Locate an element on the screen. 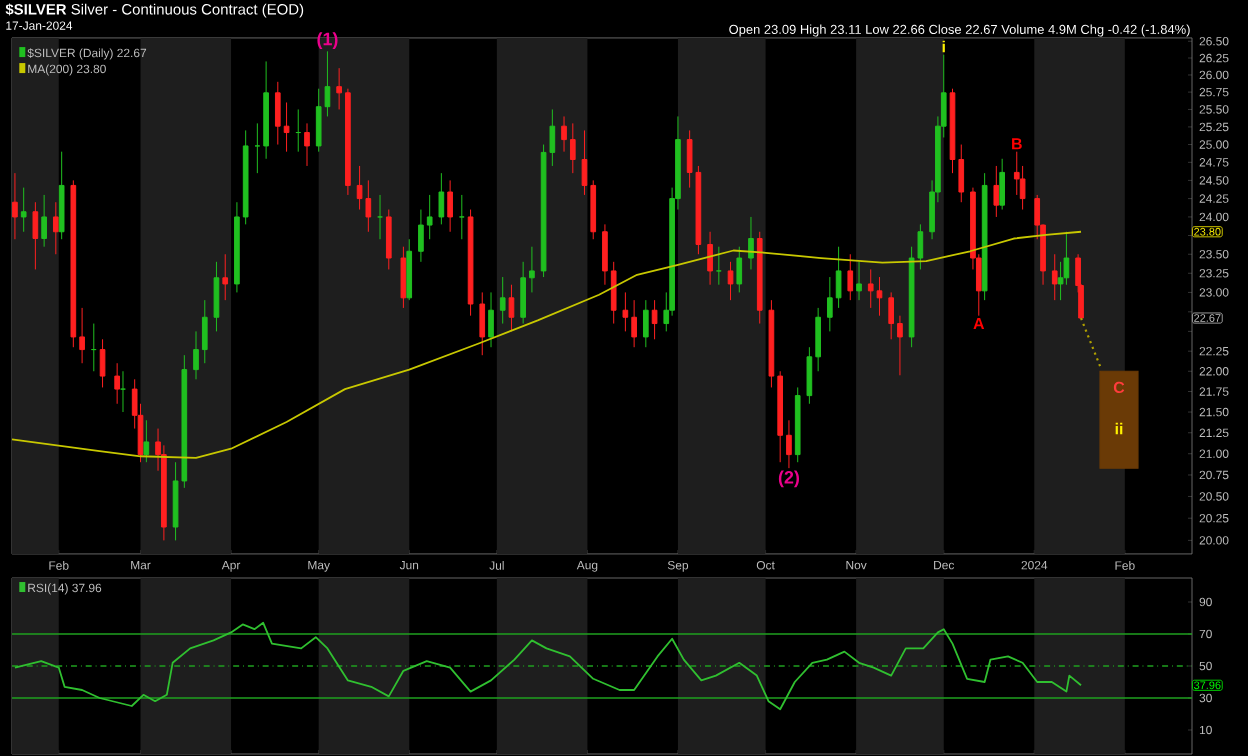 This screenshot has height=756, width=1248. annotation: (2) is located at coordinates (789, 479).